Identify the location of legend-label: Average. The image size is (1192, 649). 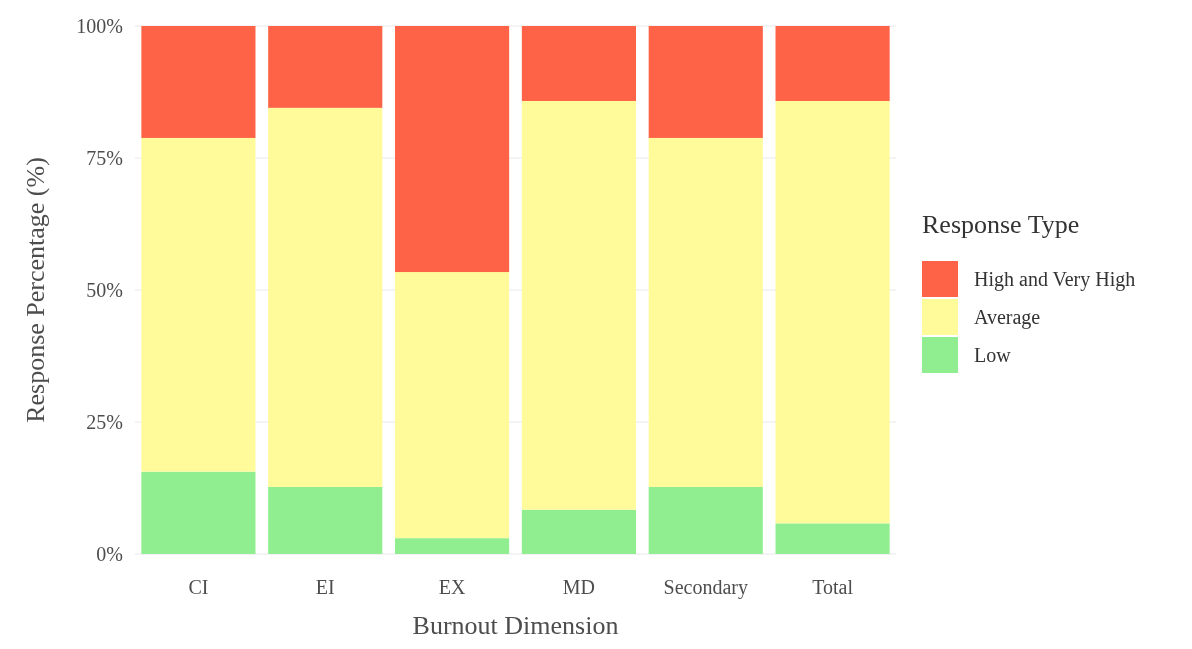
(1007, 317).